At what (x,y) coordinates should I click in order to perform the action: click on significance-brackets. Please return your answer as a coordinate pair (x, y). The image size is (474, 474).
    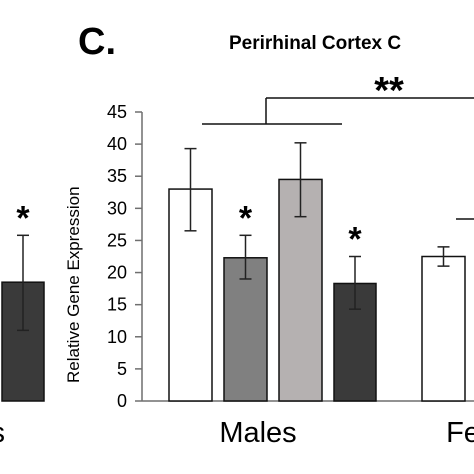
    Looking at the image, I should click on (338, 158).